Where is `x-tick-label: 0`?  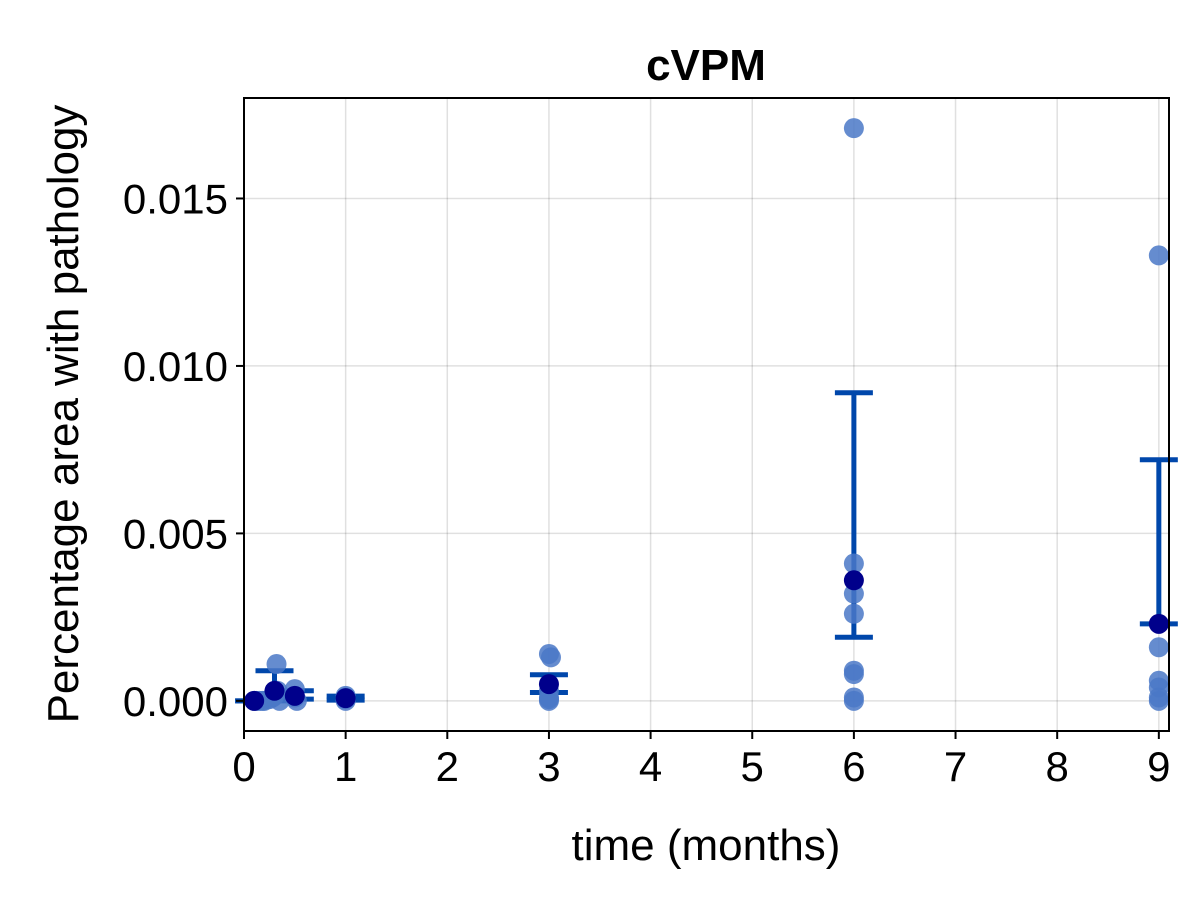
x-tick-label: 0 is located at coordinates (243, 766).